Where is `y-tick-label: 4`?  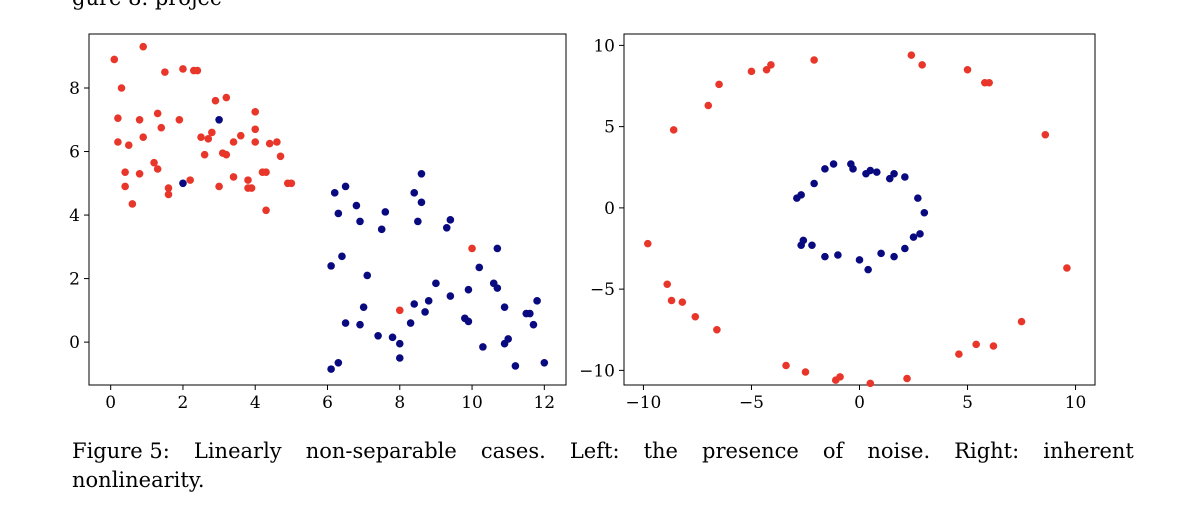 y-tick-label: 4 is located at coordinates (74, 216).